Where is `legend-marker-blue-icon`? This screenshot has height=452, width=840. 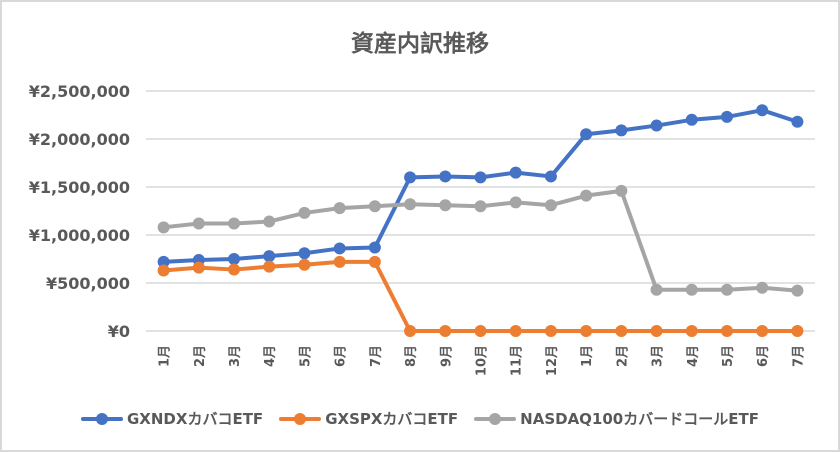
legend-marker-blue-icon is located at coordinates (102, 418).